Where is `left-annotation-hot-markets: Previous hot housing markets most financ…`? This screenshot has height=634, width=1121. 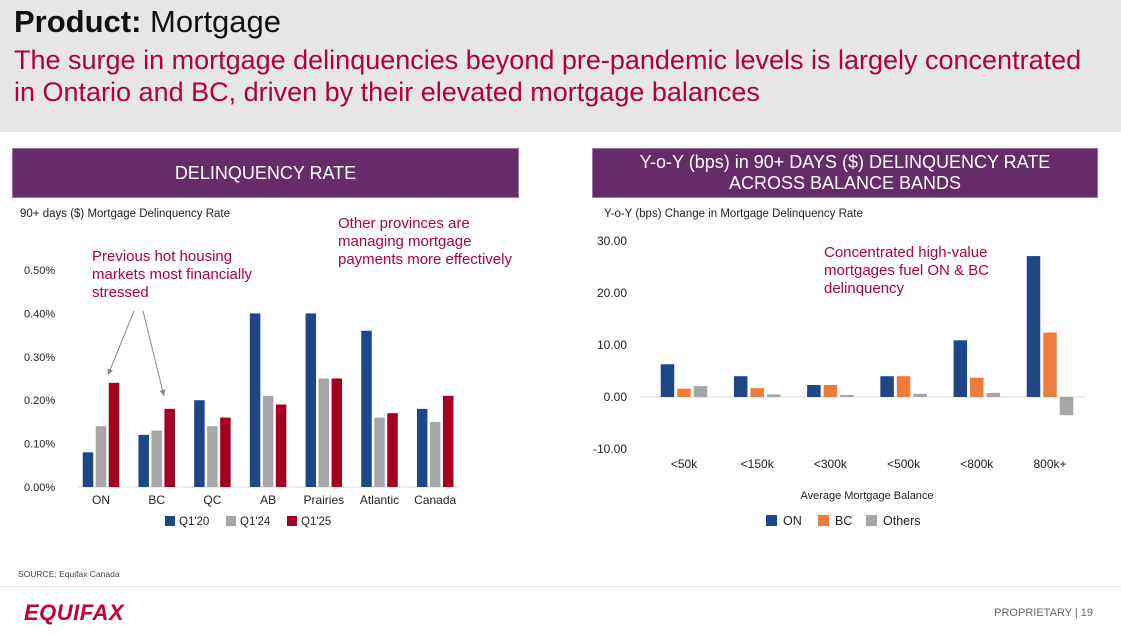 left-annotation-hot-markets: Previous hot housing markets most financ… is located at coordinates (172, 274).